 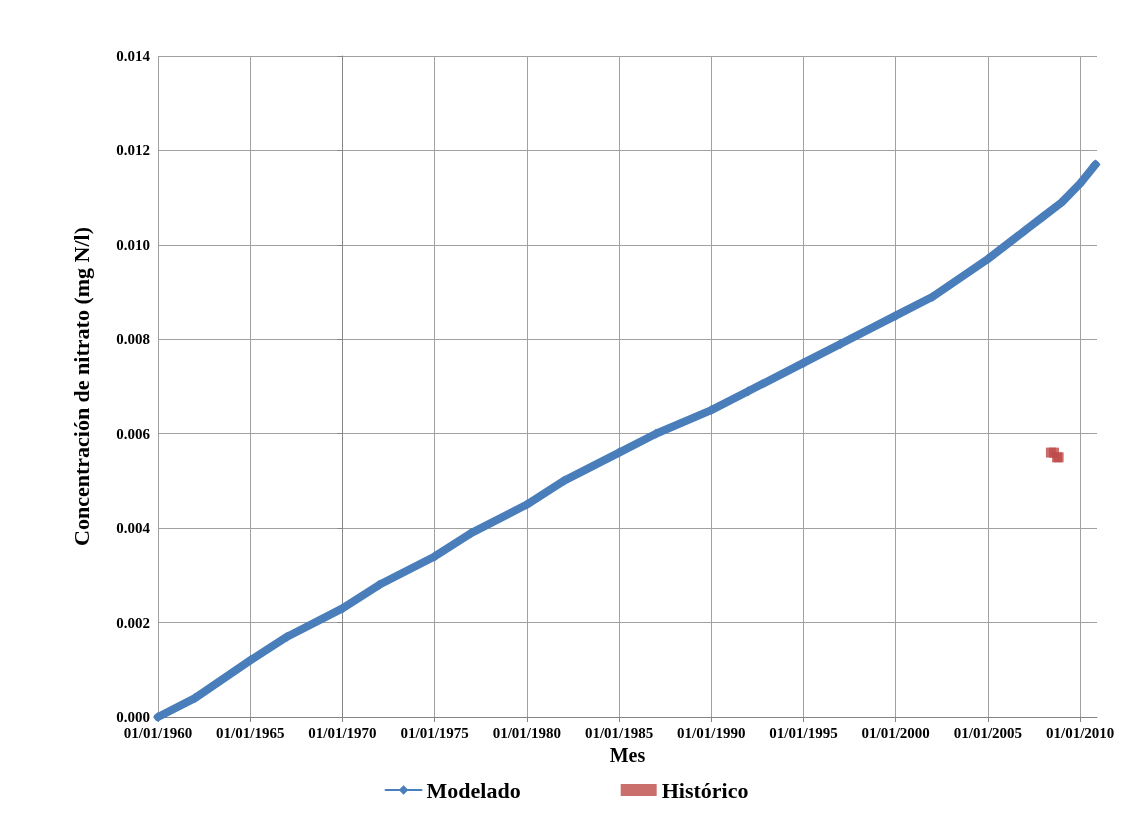 What do you see at coordinates (711, 732) in the screenshot?
I see `x-tick-label: 01/01/1990` at bounding box center [711, 732].